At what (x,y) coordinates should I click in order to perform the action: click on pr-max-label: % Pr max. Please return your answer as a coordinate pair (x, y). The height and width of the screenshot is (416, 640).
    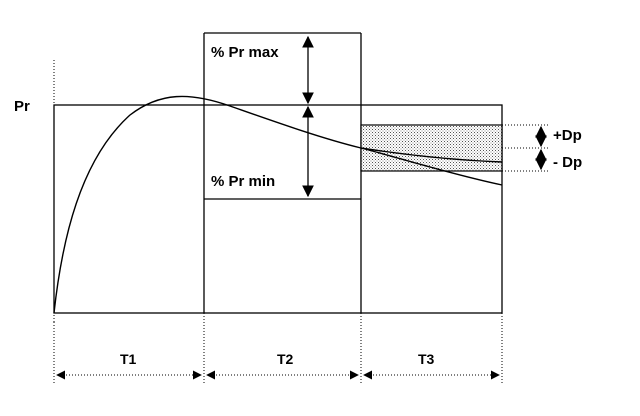
    Looking at the image, I should click on (245, 52).